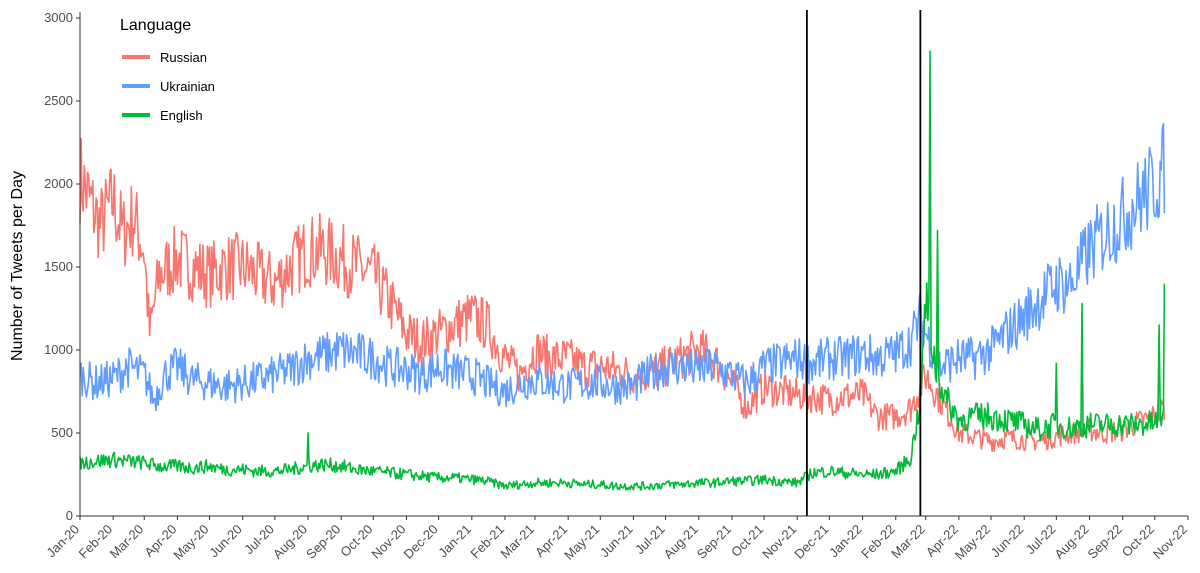 The image size is (1200, 573). I want to click on x-tick-label: Aug-22, so click(1071, 542).